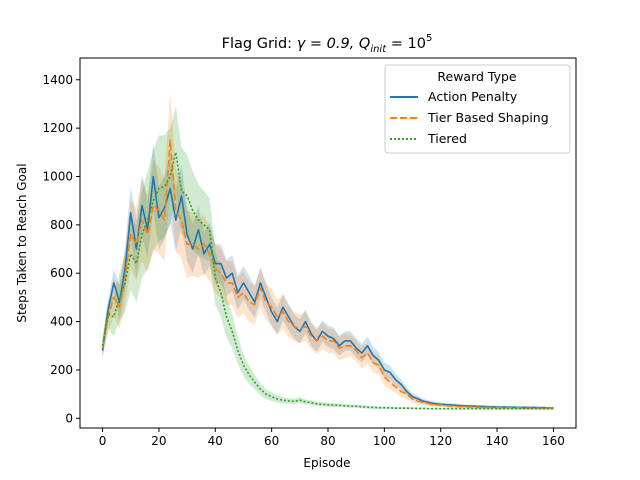 The height and width of the screenshot is (480, 640). Describe the element at coordinates (215, 441) in the screenshot. I see `x-tick-label: 40` at that location.